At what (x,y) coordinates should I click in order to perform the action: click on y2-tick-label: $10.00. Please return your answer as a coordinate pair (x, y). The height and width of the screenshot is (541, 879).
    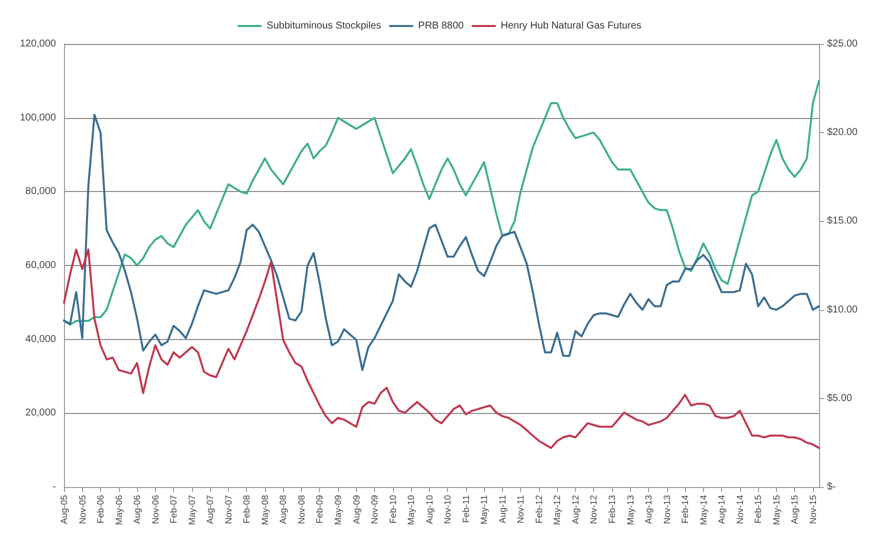
    Looking at the image, I should click on (842, 310).